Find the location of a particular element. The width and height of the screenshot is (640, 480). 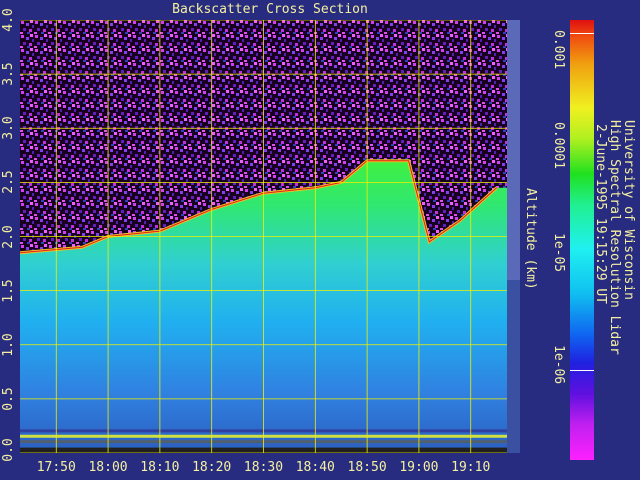

y-tick-label: 1.0 is located at coordinates (8, 345).